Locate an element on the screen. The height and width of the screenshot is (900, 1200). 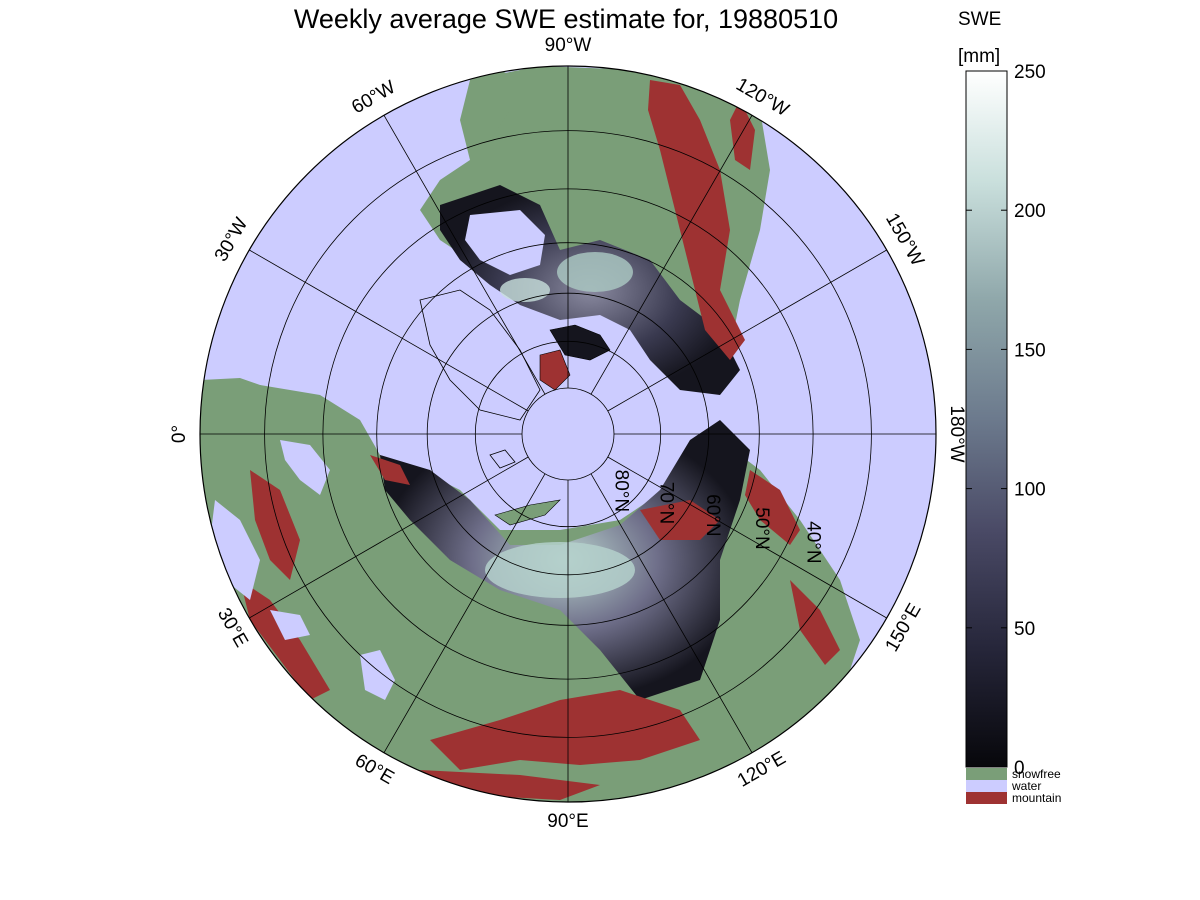
colorbar-gradient is located at coordinates (986, 419).